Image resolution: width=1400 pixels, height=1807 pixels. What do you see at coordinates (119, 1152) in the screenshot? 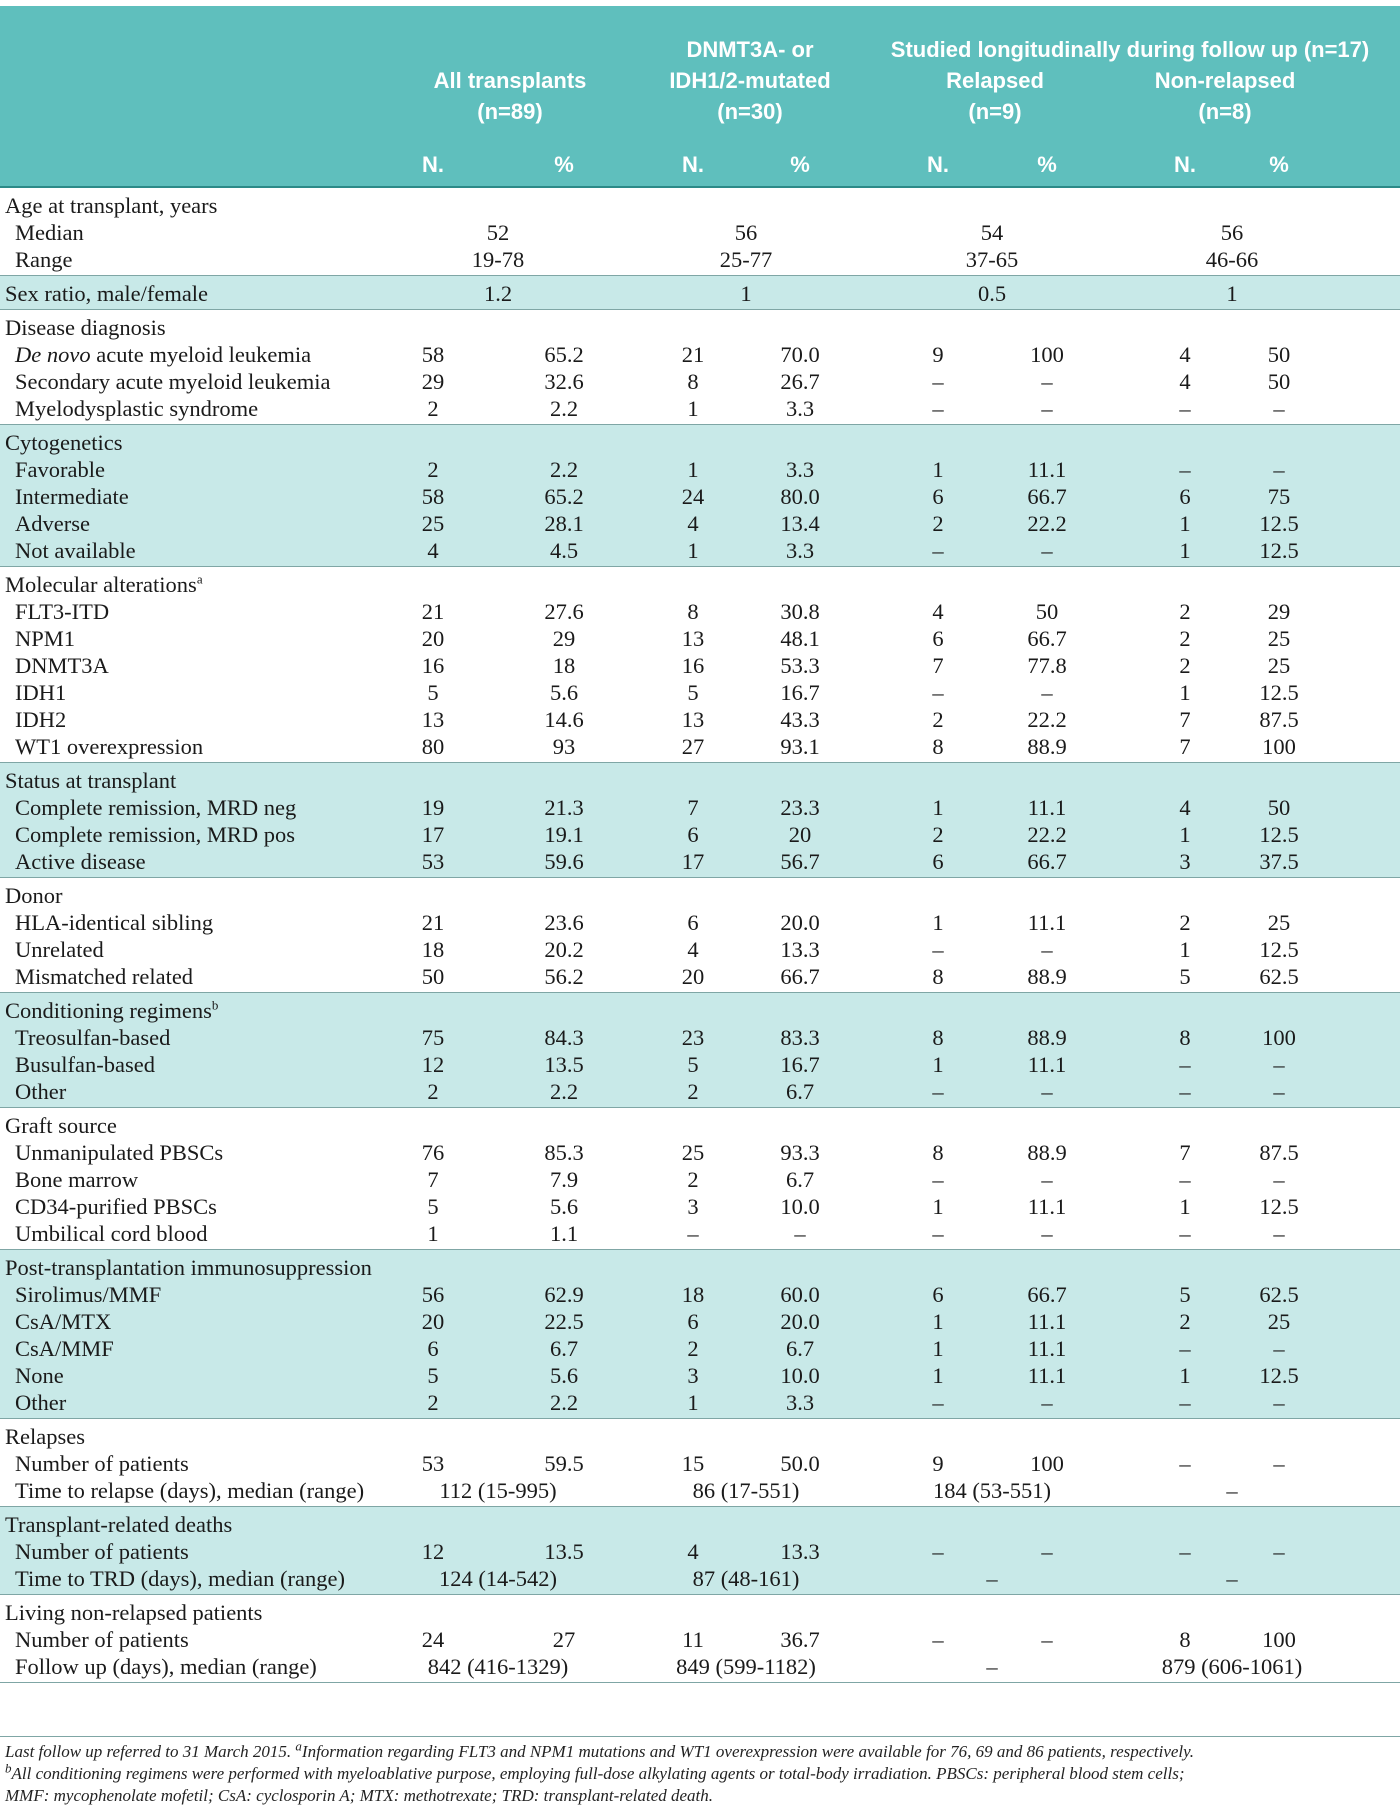
I see `row-label: Unmanipulated PBSCs` at bounding box center [119, 1152].